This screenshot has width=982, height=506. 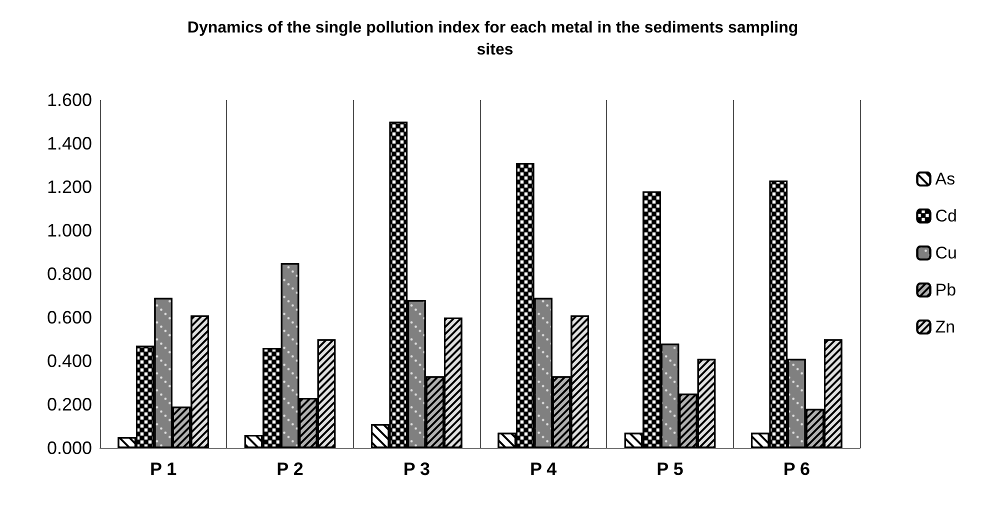 I want to click on x-tick-label: P 3, so click(x=416, y=469).